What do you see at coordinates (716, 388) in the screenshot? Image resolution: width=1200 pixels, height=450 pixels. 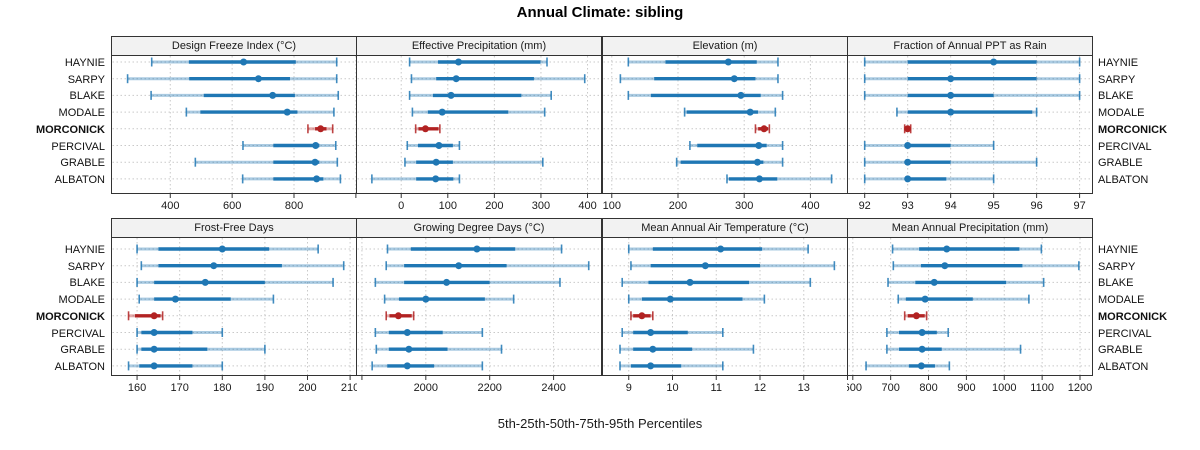 I see `svg-text: 11` at bounding box center [716, 388].